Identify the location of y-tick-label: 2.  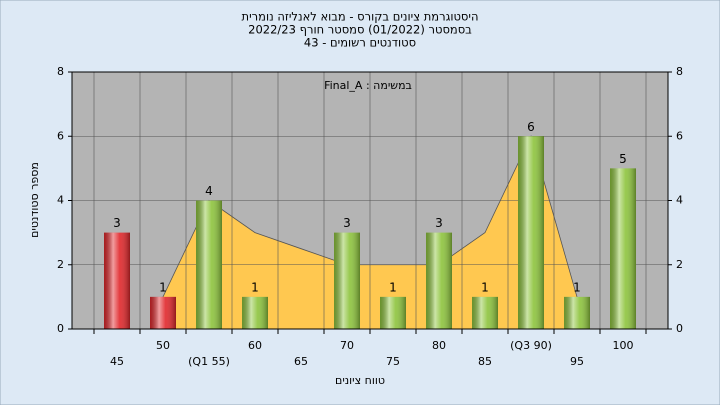
(60, 264).